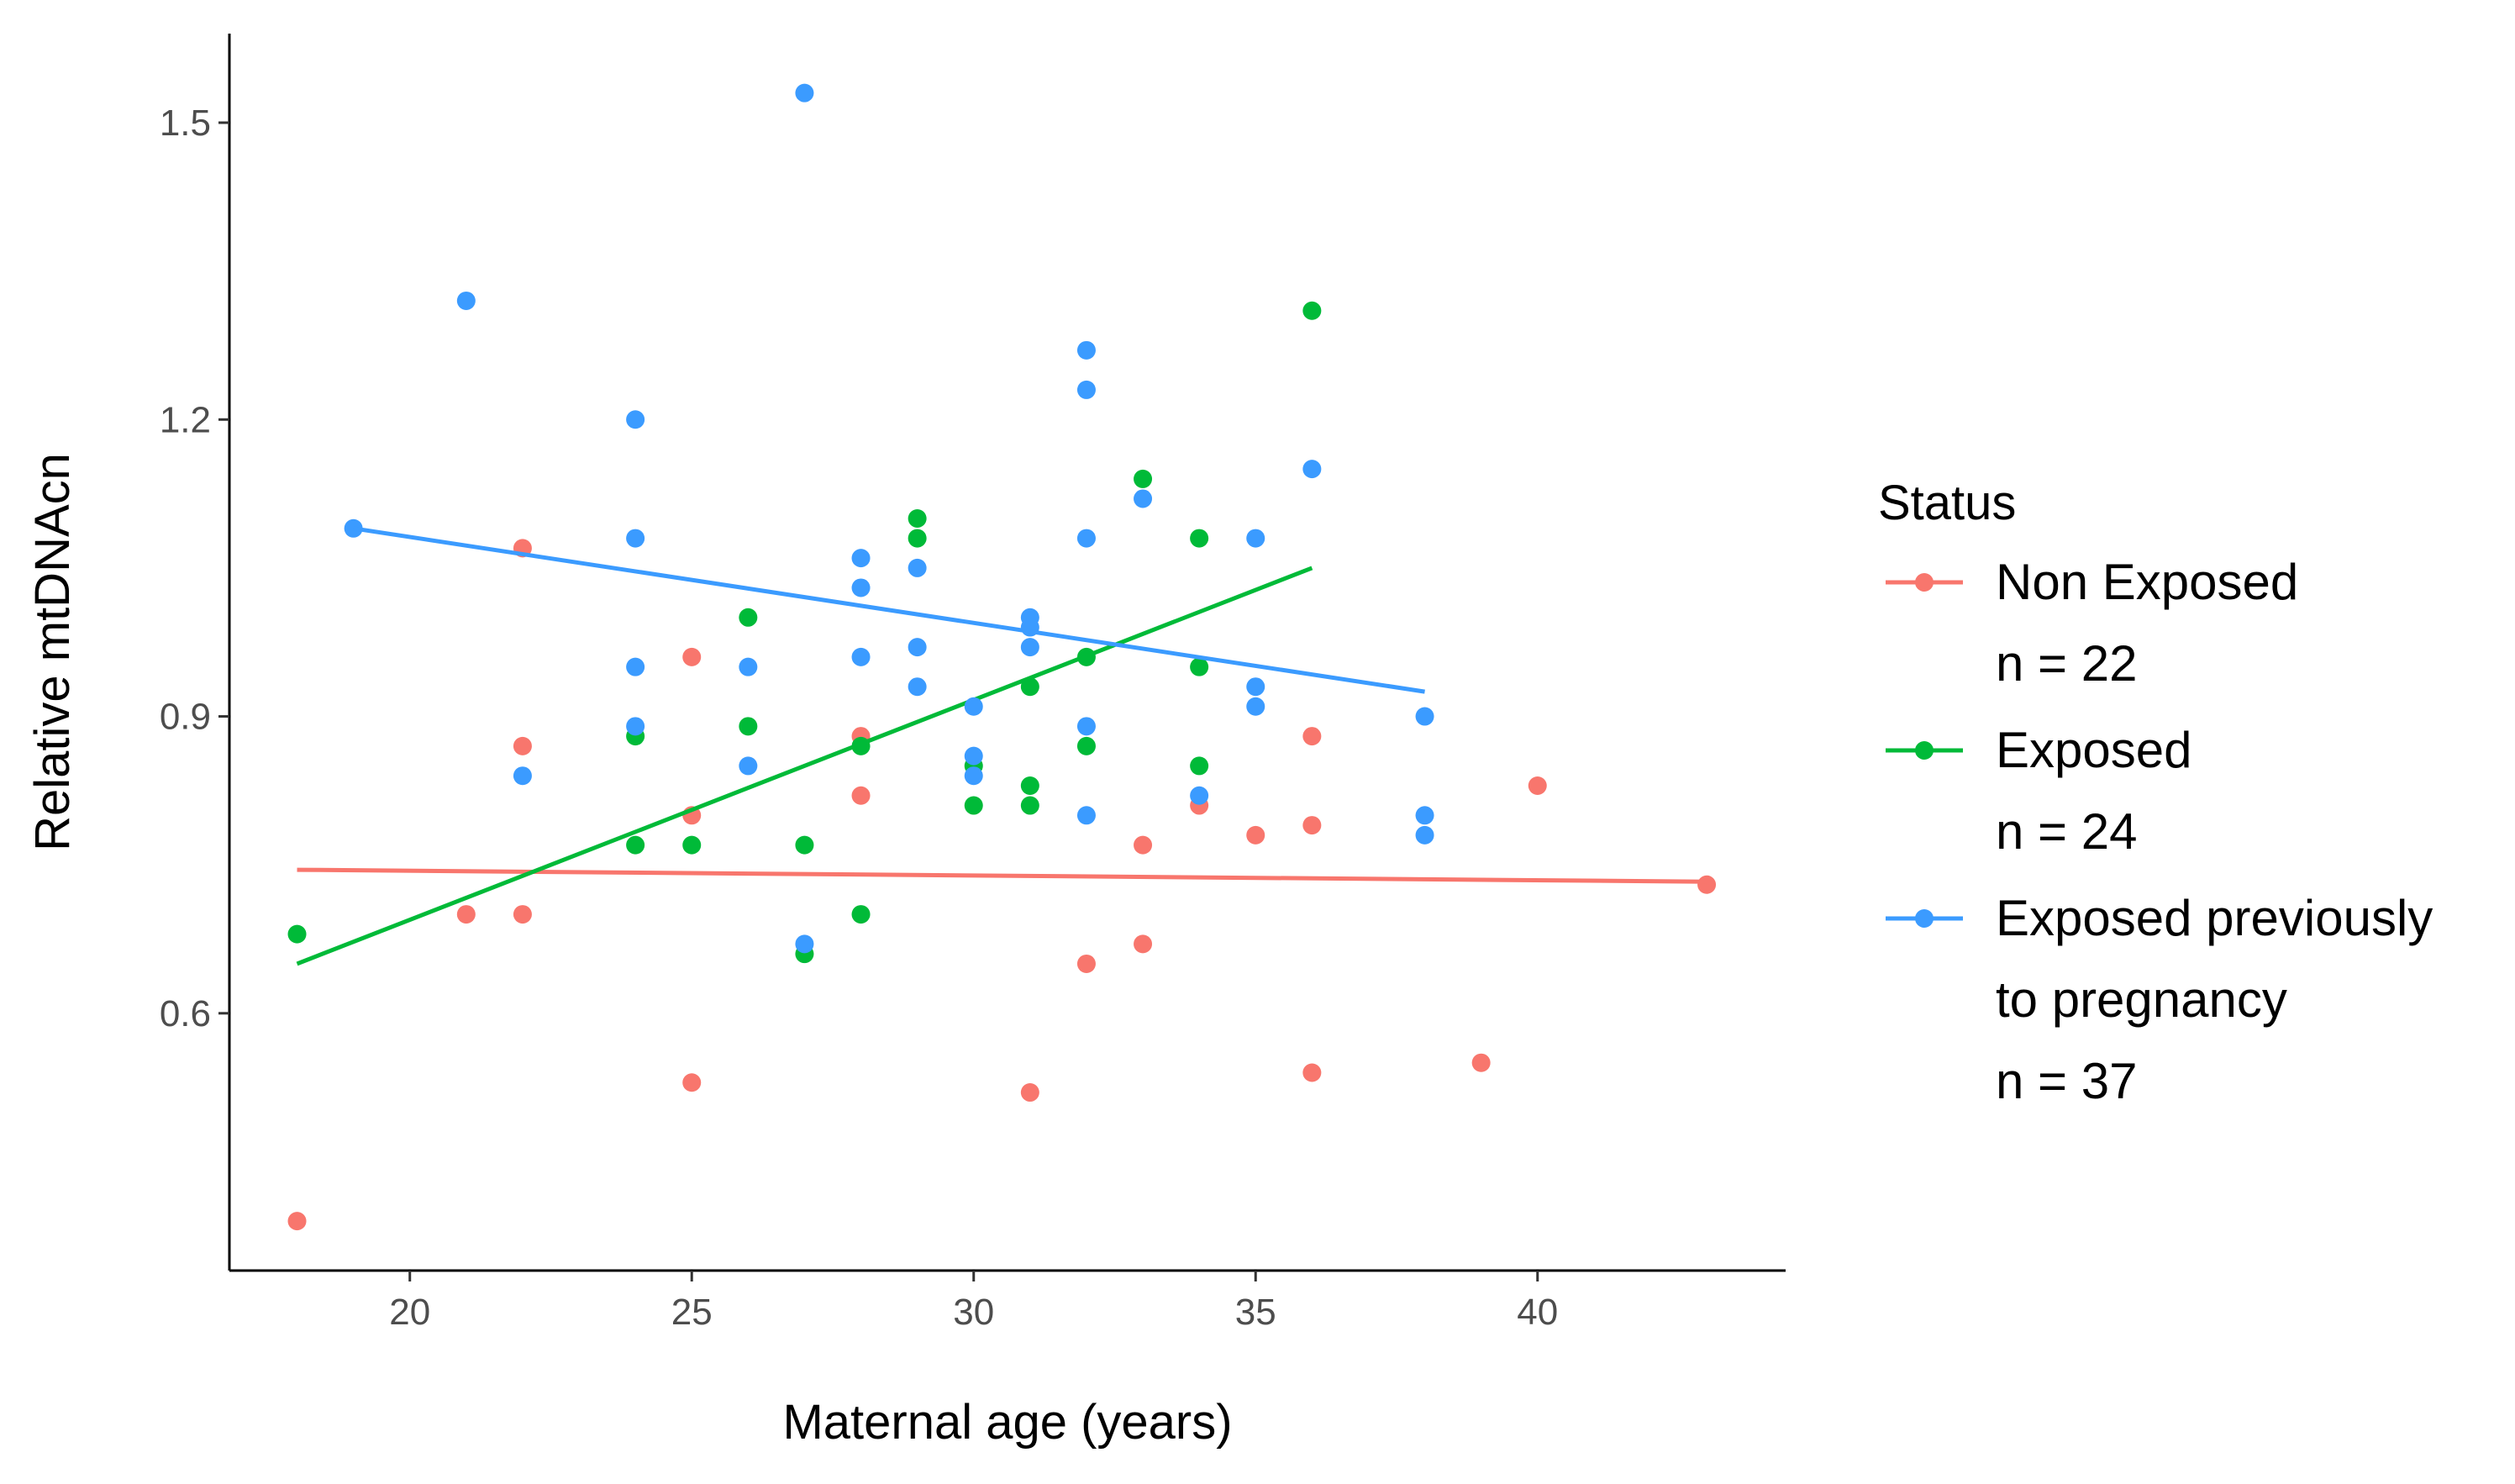 Image resolution: width=2515 pixels, height=1484 pixels. Describe the element at coordinates (1255, 1313) in the screenshot. I see `x-tick-label: 35` at that location.